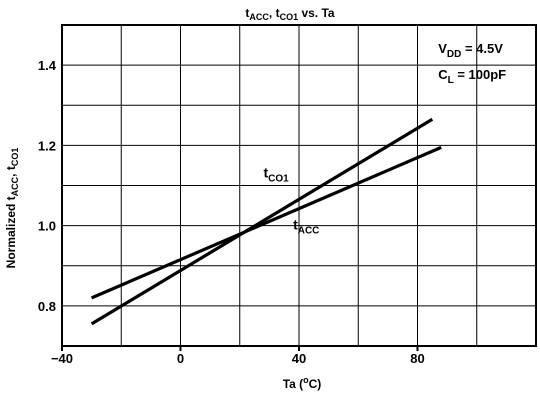 This screenshot has width=540, height=394. I want to click on condition-annotation: VDD = 4.5V, so click(470, 50).